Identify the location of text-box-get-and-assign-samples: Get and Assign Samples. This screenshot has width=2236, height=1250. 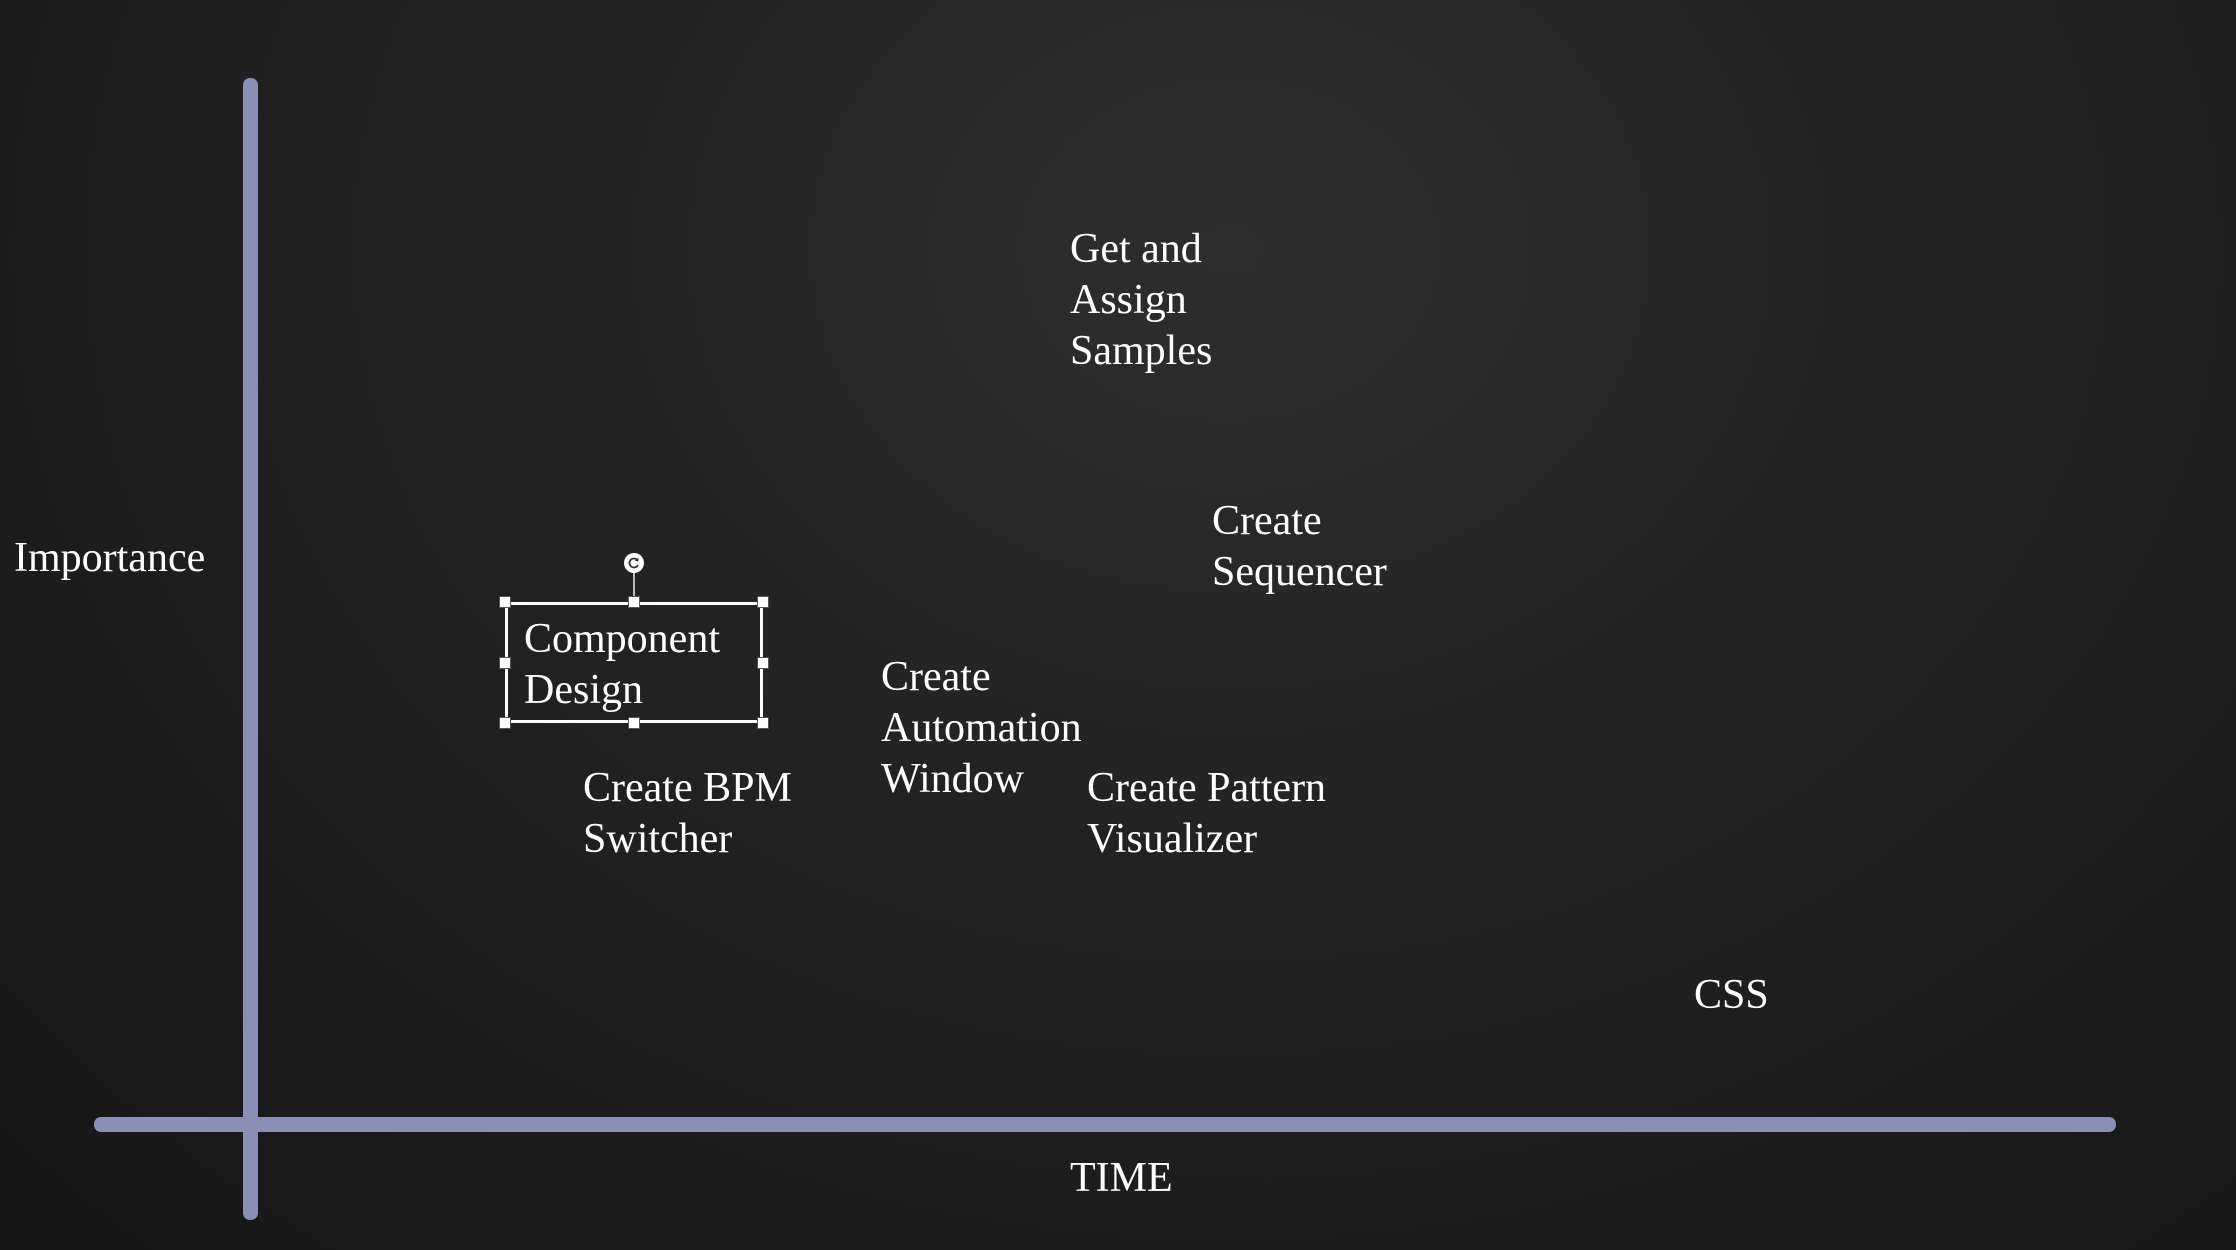
(1141, 300).